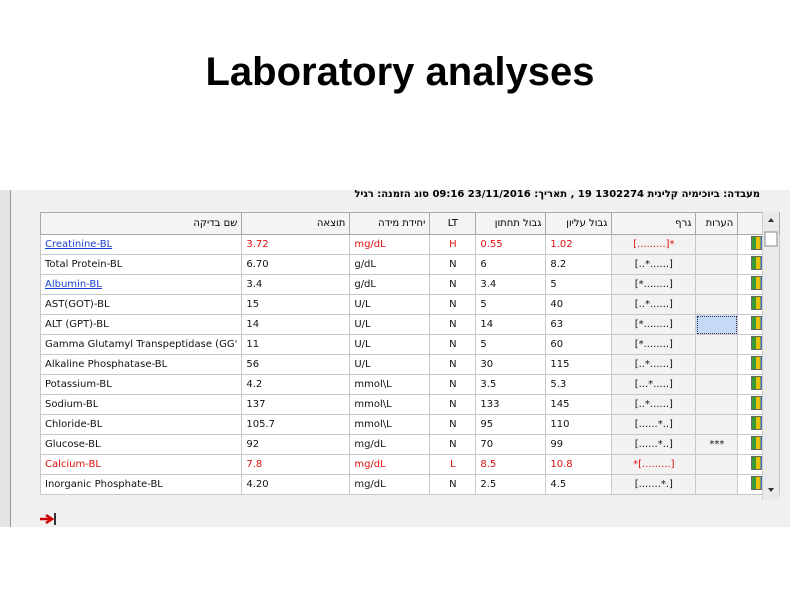 The height and width of the screenshot is (600, 800). I want to click on cell: 92, so click(296, 444).